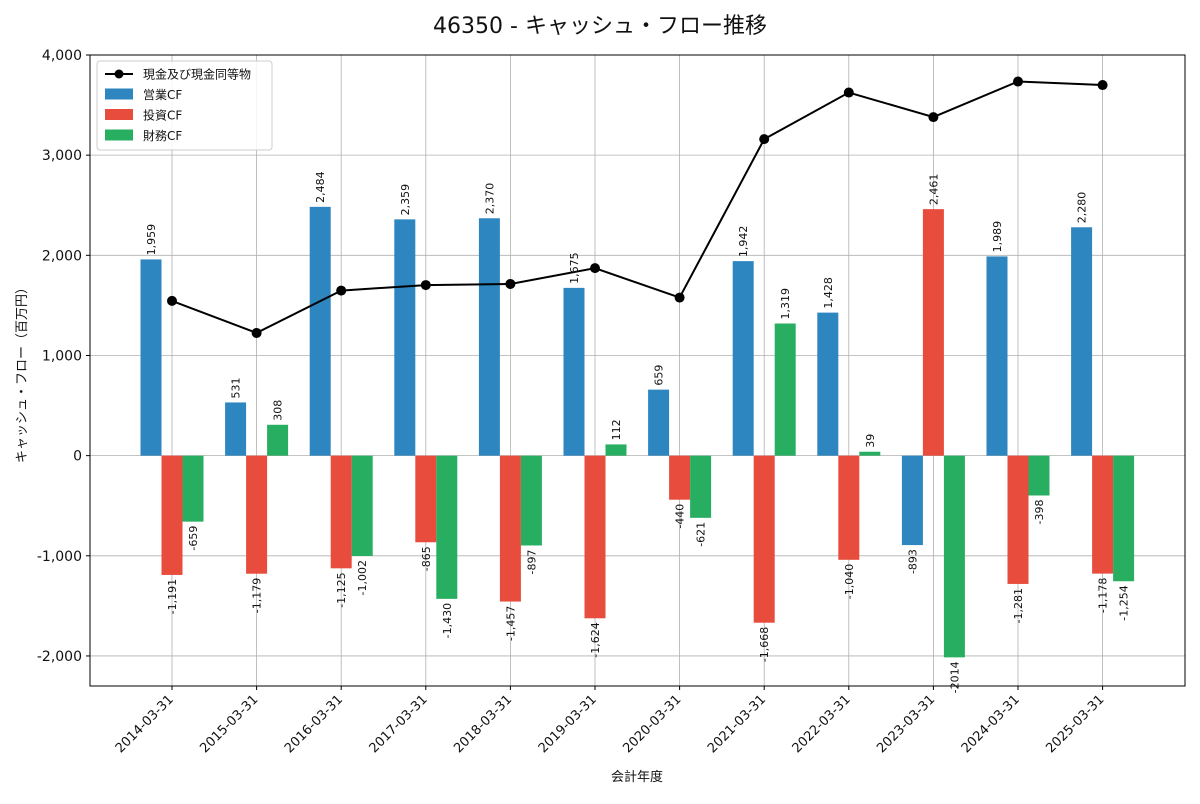 The height and width of the screenshot is (804, 1200). What do you see at coordinates (483, 724) in the screenshot?
I see `x-tick-label: 2018-03-31` at bounding box center [483, 724].